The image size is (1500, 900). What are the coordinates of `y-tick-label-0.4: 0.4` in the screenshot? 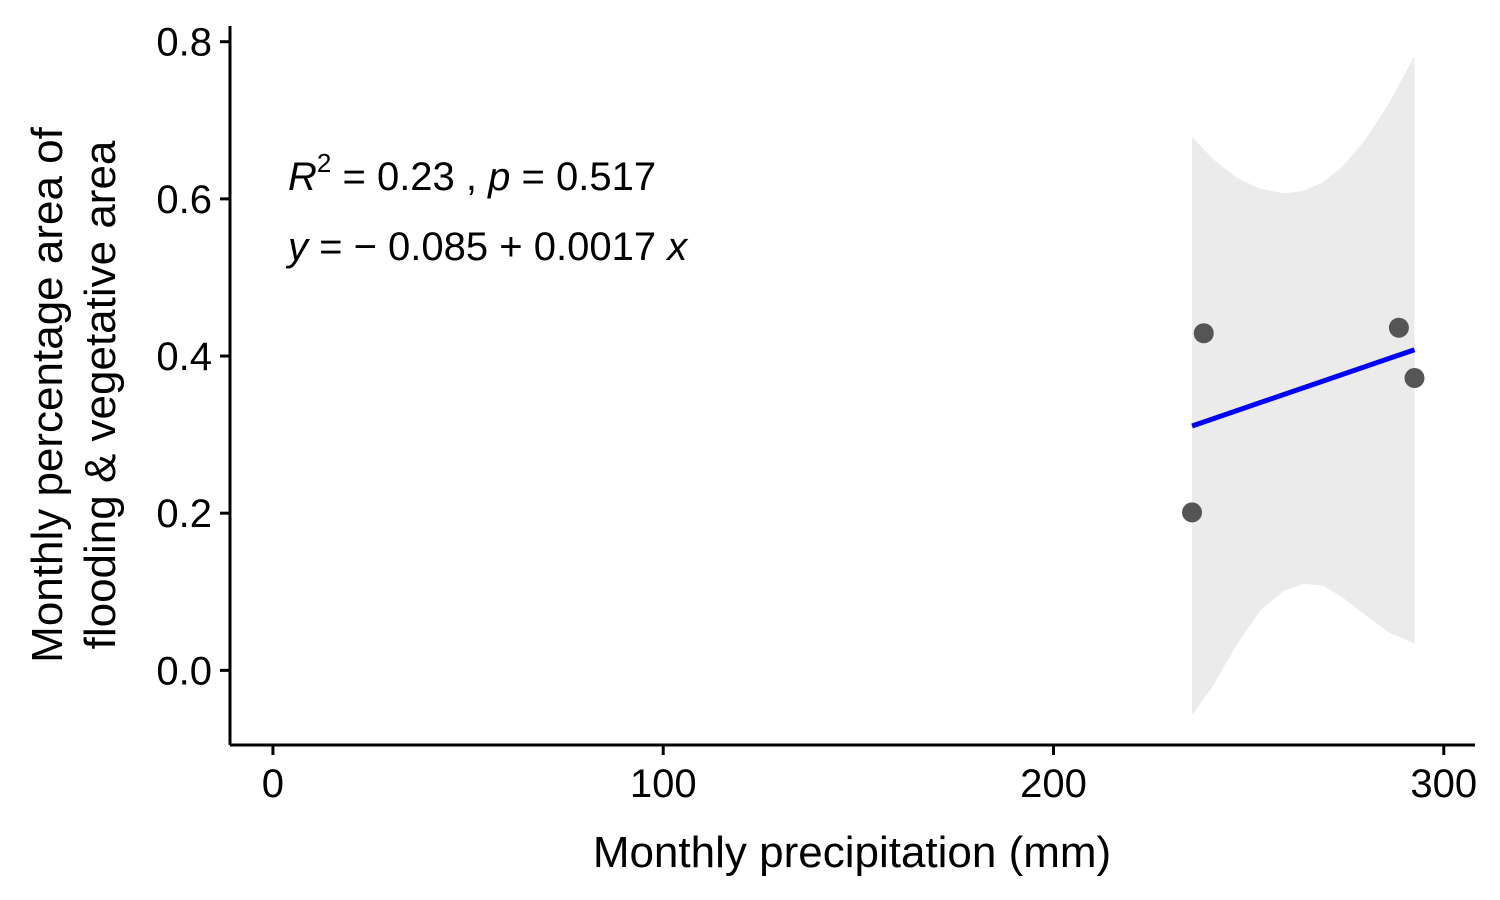 It's located at (184, 357).